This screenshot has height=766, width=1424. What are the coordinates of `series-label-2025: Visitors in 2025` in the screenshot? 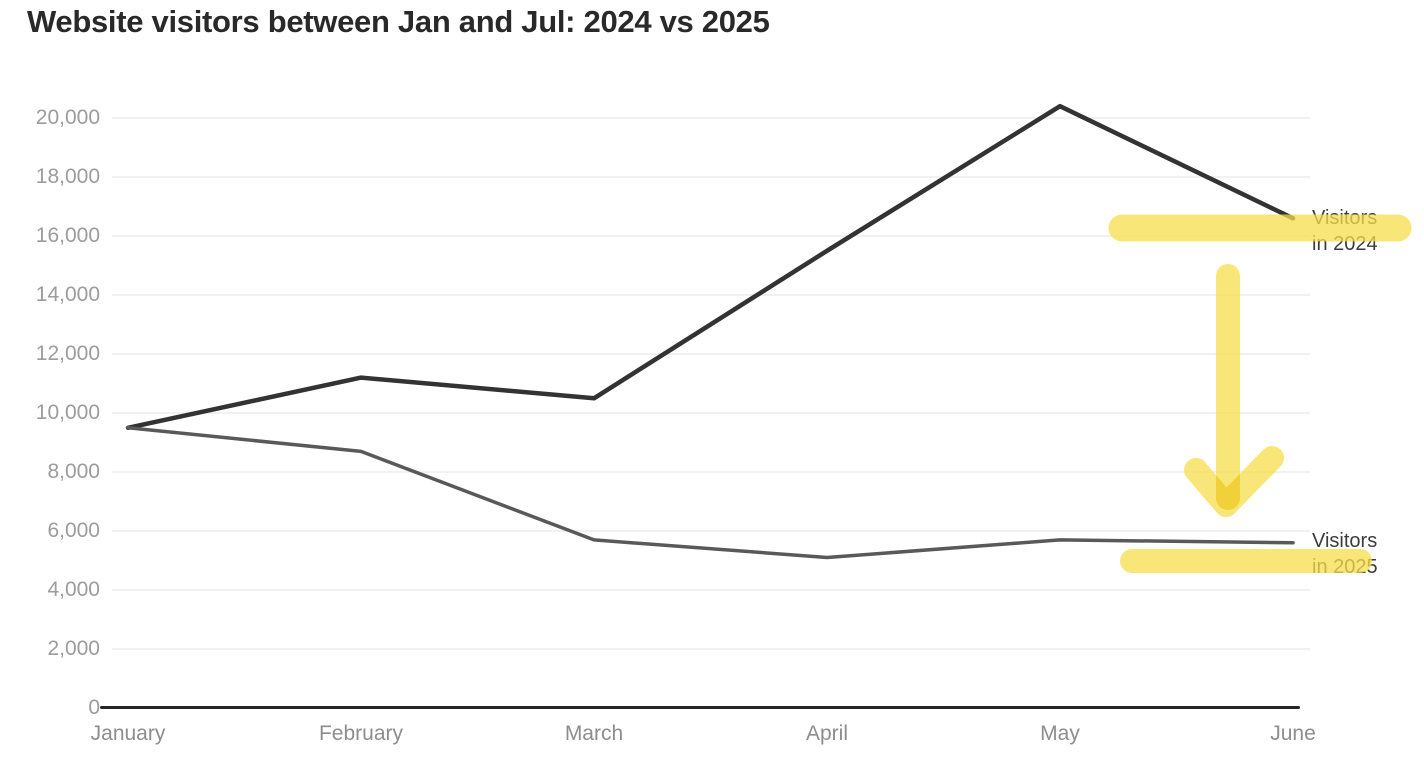 It's located at (1345, 554).